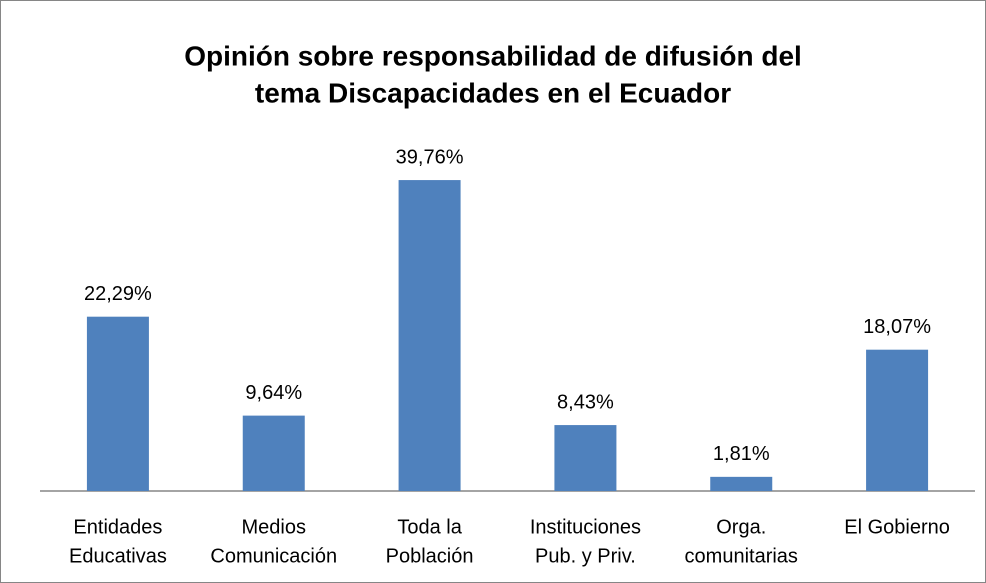 This screenshot has width=986, height=583. Describe the element at coordinates (117, 527) in the screenshot. I see `x-tick-label: Entidades` at that location.